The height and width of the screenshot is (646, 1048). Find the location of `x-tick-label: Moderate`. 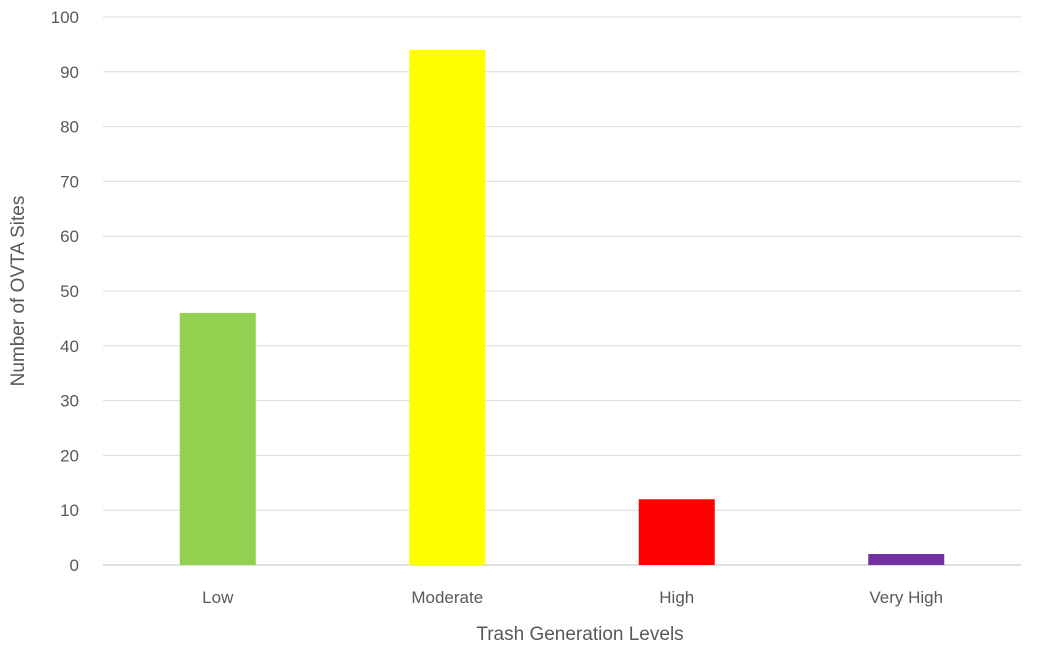

x-tick-label: Moderate is located at coordinates (447, 597).